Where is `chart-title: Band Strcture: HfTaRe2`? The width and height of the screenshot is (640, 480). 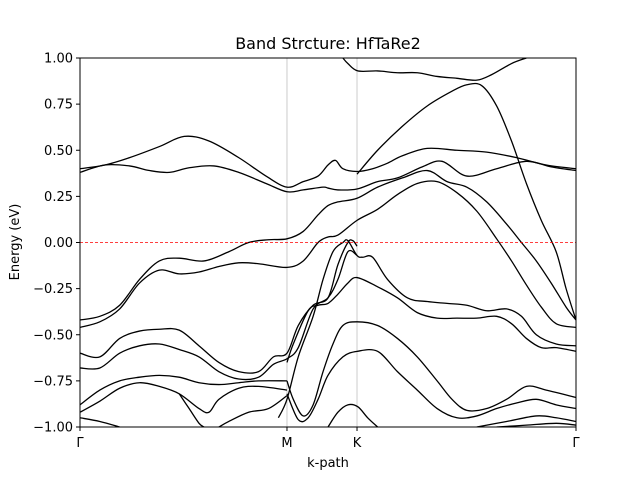 chart-title: Band Strcture: HfTaRe2 is located at coordinates (328, 43).